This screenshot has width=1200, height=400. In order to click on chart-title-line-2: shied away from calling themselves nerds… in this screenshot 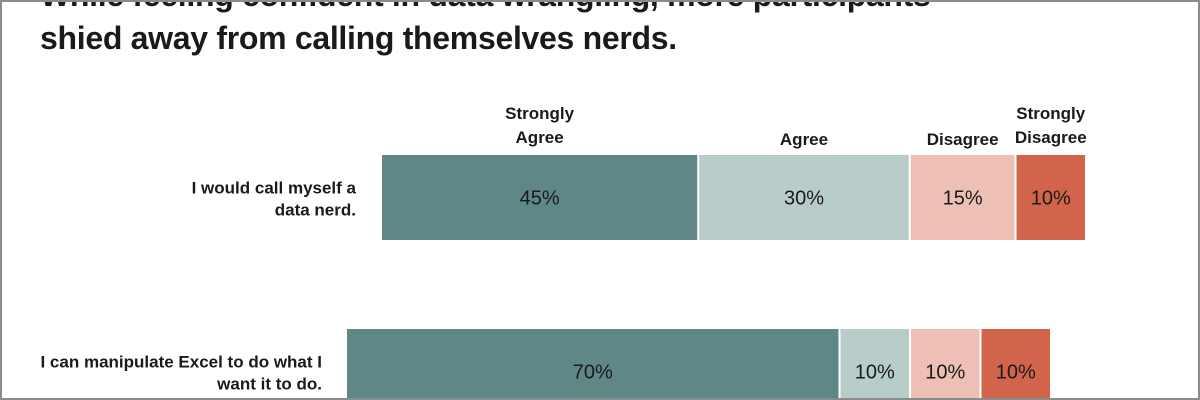, I will do `click(358, 38)`.